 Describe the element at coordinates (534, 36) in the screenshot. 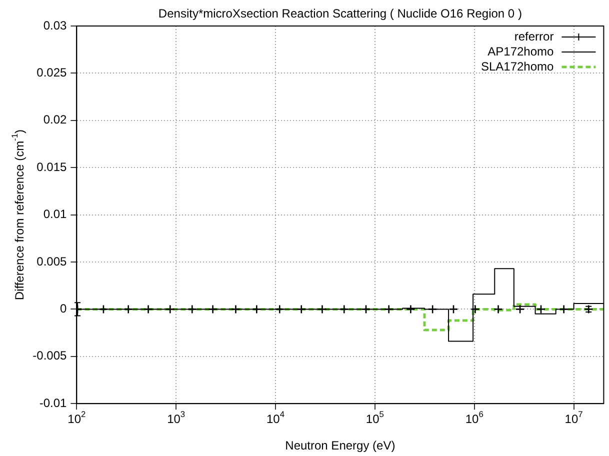

I see `legend-label: referror` at that location.